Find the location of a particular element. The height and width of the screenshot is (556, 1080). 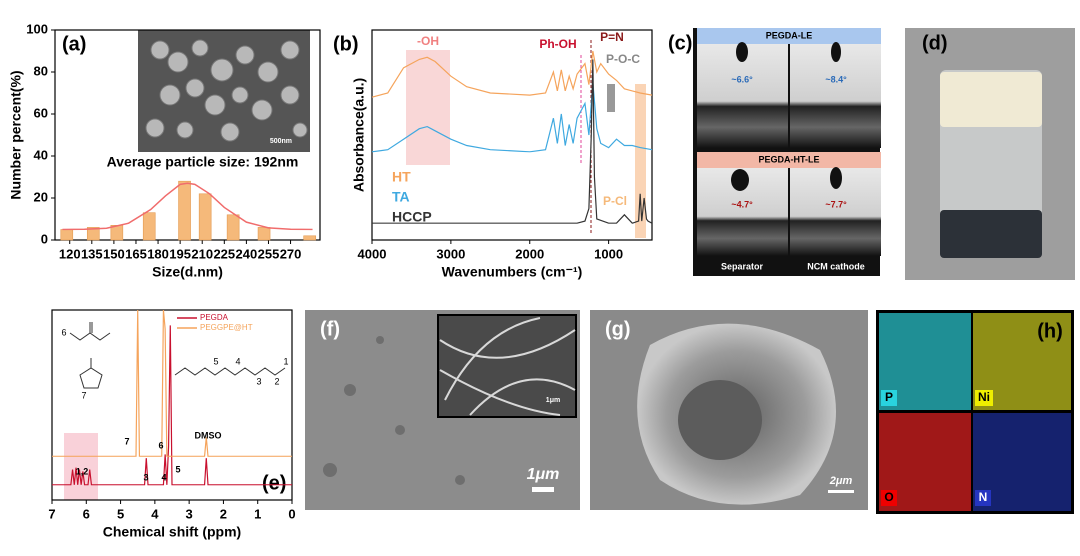

x-axis-label: Chemical shift (ppm) is located at coordinates (172, 532).